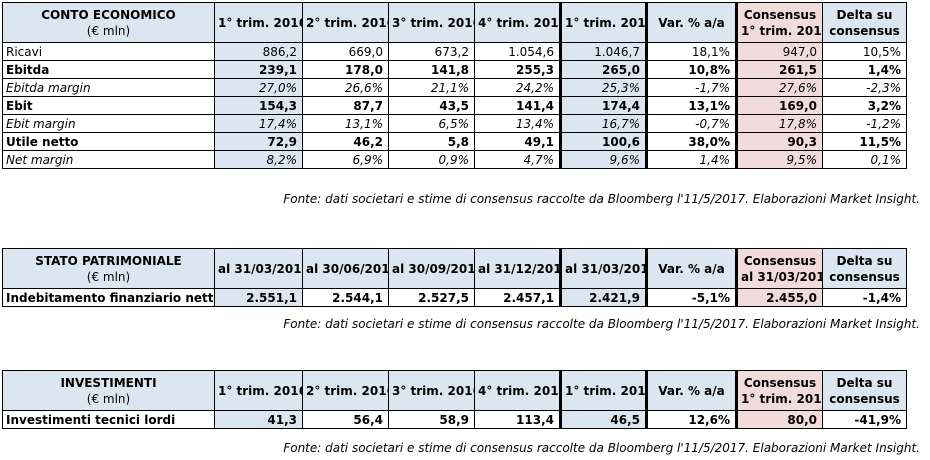 This screenshot has width=930, height=460. I want to click on value-cell: -41,9%, so click(864, 419).